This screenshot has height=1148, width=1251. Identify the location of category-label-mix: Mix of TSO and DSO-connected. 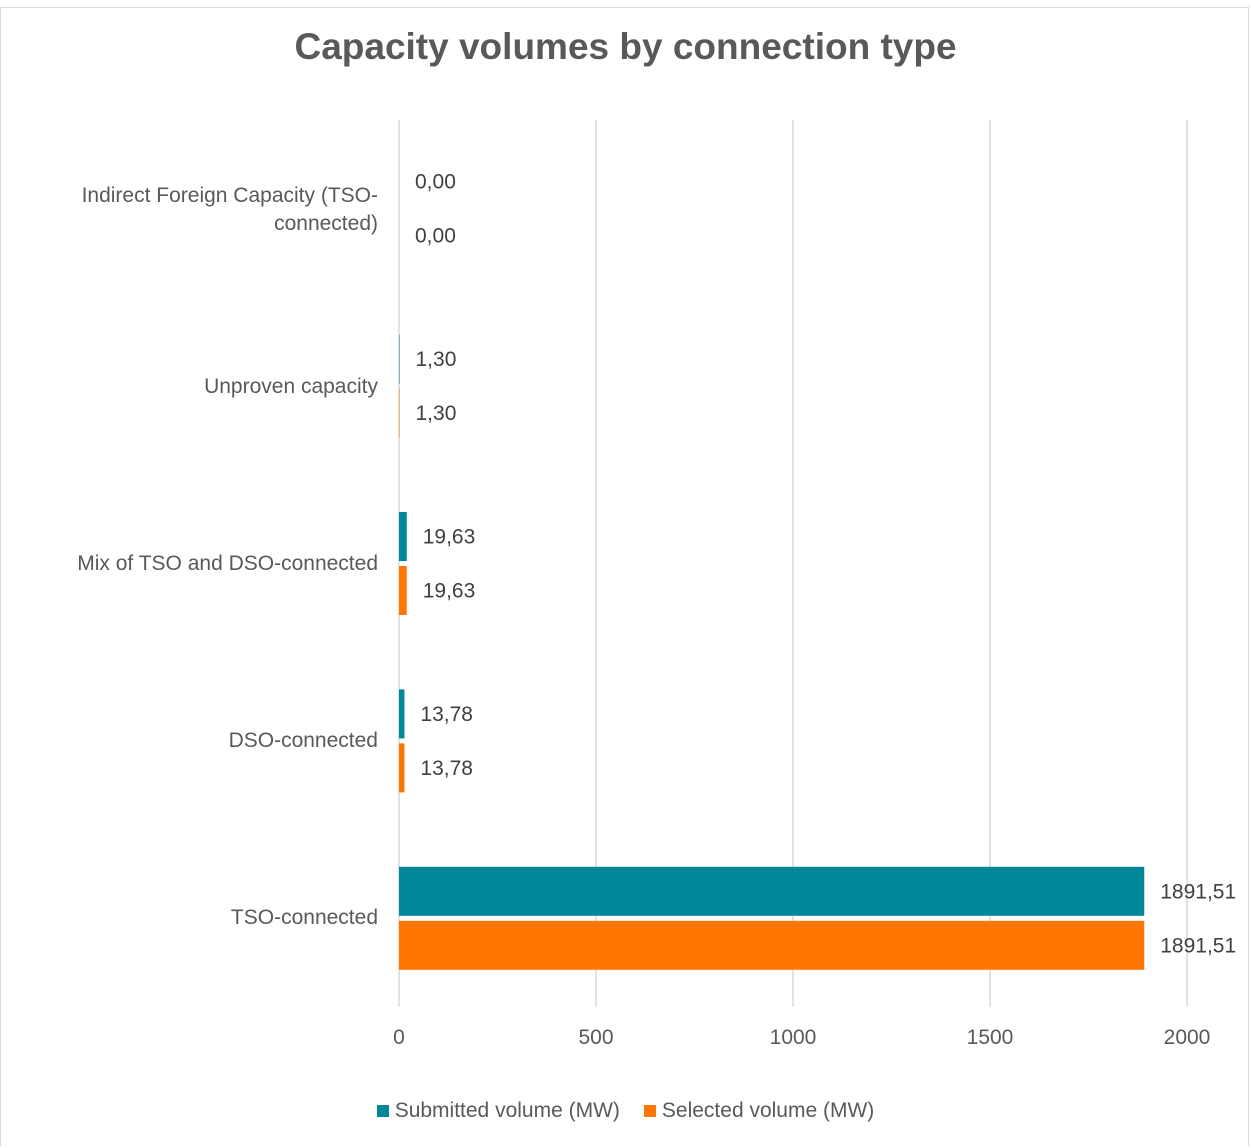
(227, 563).